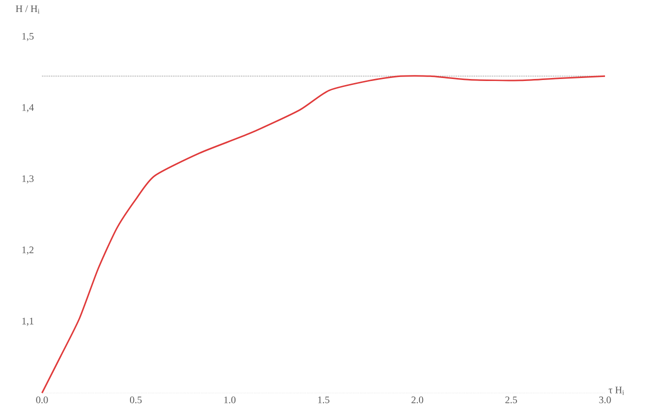  I want to click on x-tick-label: 1.5, so click(324, 400).